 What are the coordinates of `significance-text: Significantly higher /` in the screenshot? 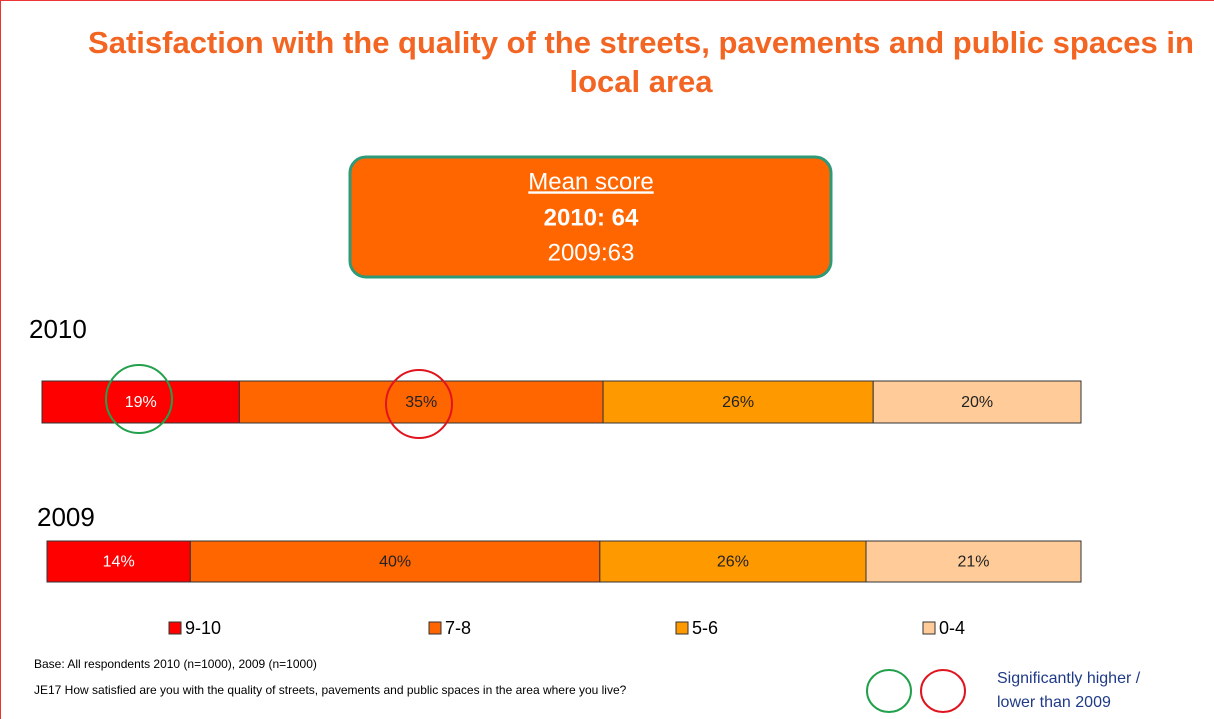 It's located at (1069, 678).